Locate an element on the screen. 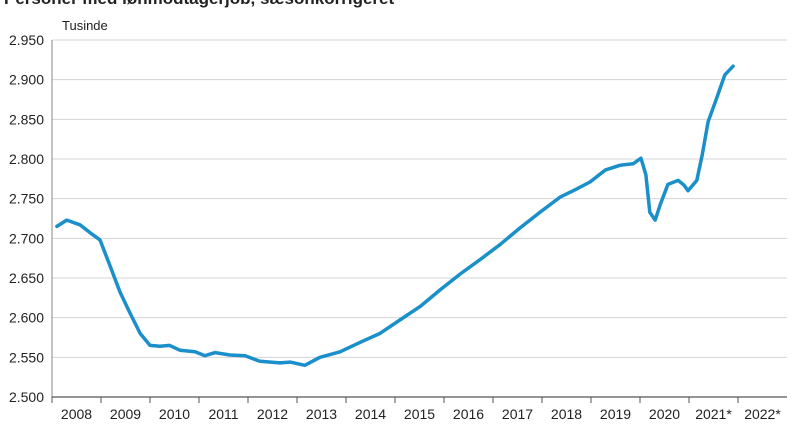 The image size is (800, 445). y-tick-label: 2.500 is located at coordinates (26, 397).